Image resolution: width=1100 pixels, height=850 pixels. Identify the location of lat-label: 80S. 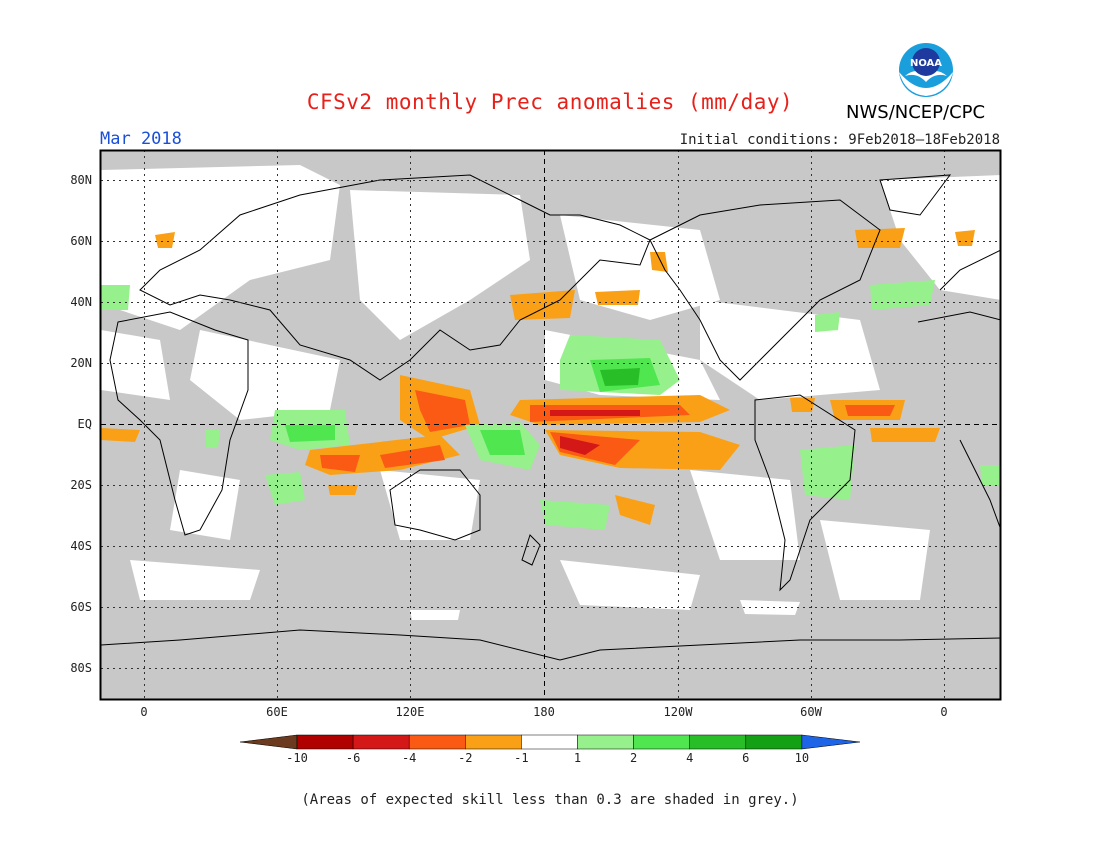
(81, 668).